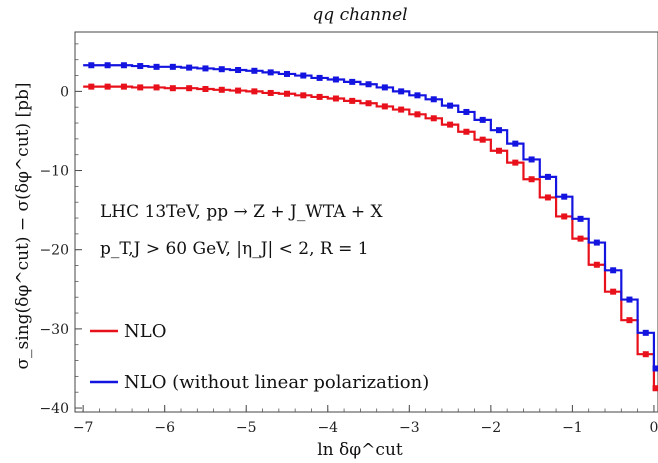 This screenshot has height=463, width=658. What do you see at coordinates (60, 230) in the screenshot?
I see `y-axis: 0 −10 −20 −30 −40` at bounding box center [60, 230].